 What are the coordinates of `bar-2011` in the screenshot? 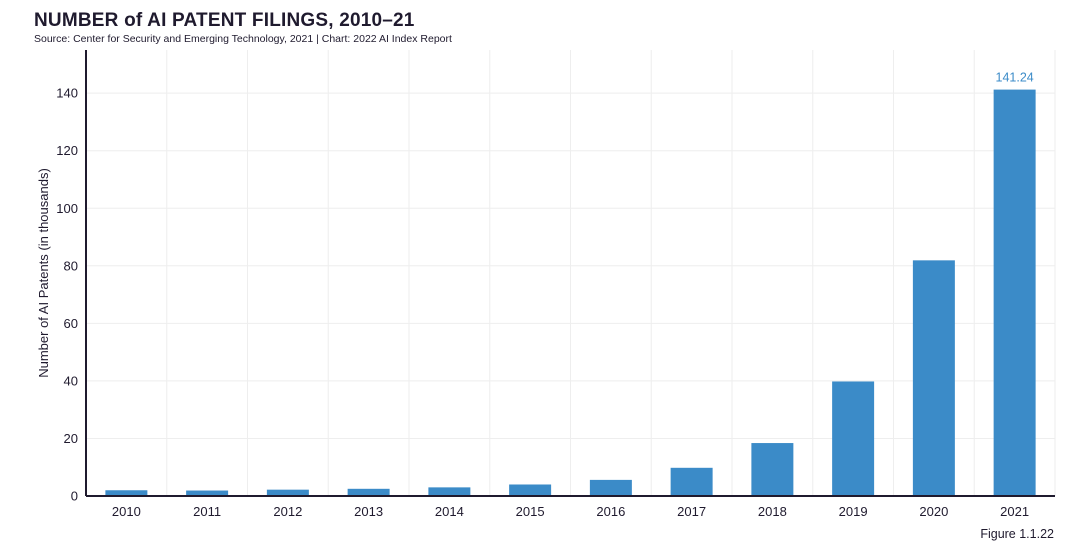 It's located at (207, 493).